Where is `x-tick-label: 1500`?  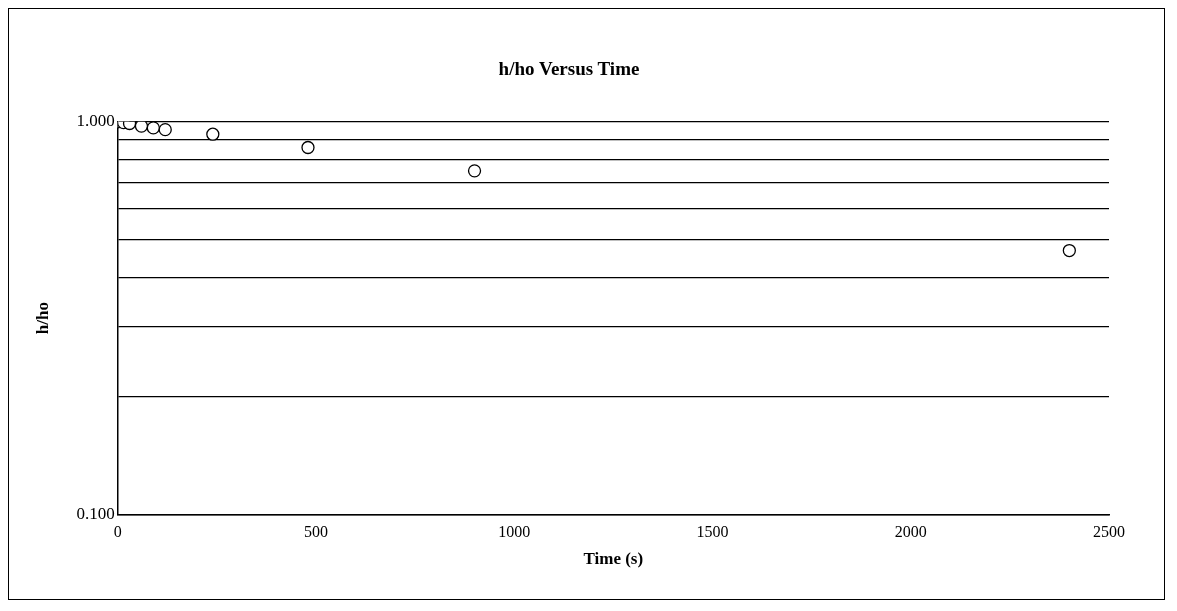 x-tick-label: 1500 is located at coordinates (712, 532).